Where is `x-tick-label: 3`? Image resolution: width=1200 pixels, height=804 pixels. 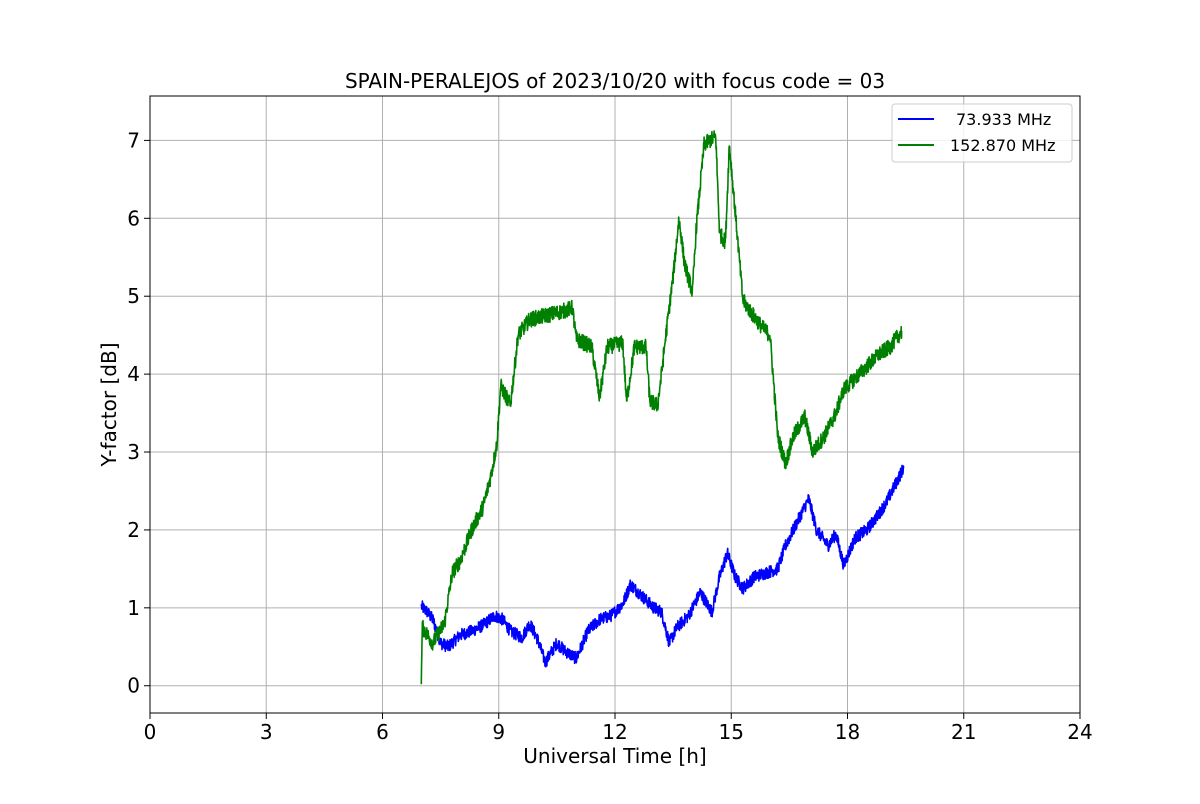
x-tick-label: 3 is located at coordinates (266, 732).